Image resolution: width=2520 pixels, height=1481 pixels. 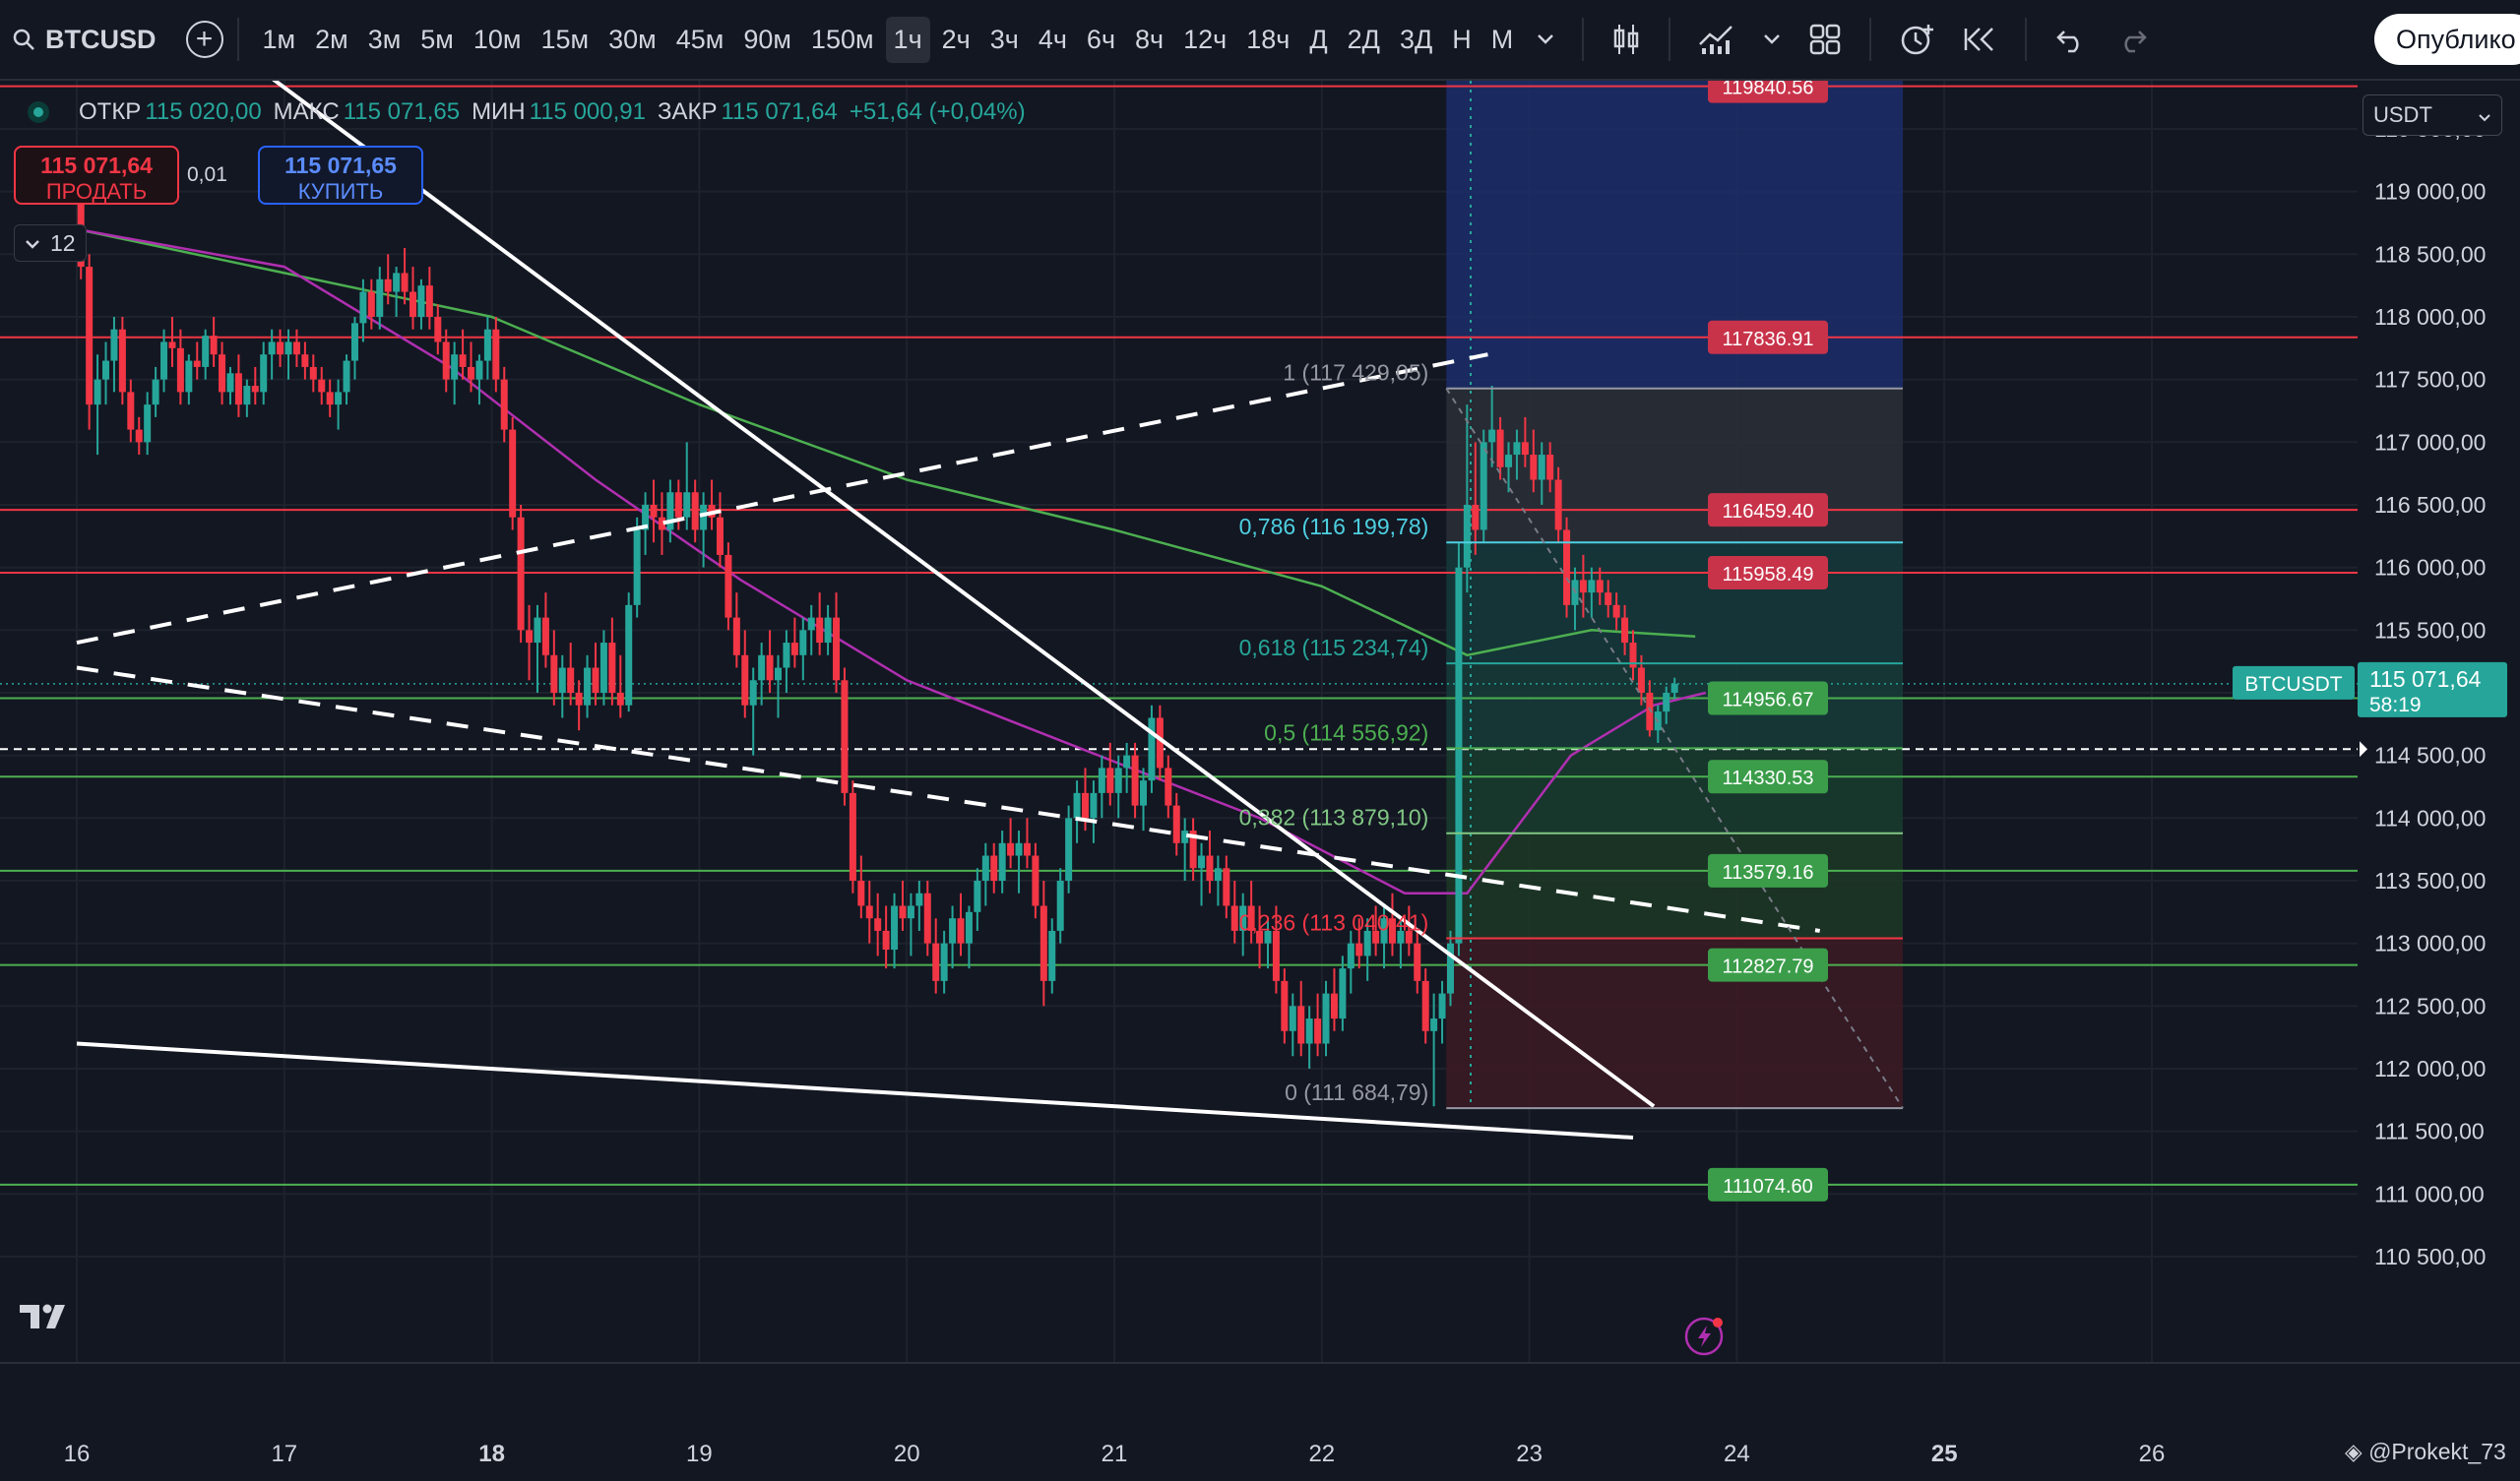 I want to click on timeframe-16: 12ч, so click(x=1205, y=39).